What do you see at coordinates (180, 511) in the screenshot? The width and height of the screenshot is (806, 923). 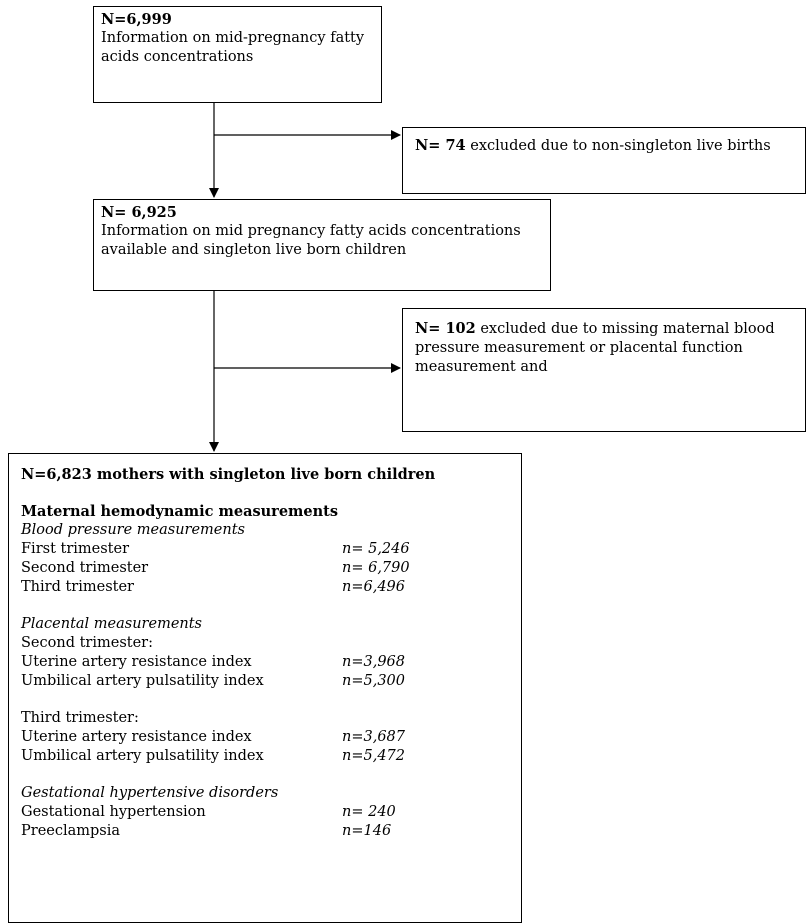 I see `hemodynamic-heading: Maternal hemodynamic measurements` at bounding box center [180, 511].